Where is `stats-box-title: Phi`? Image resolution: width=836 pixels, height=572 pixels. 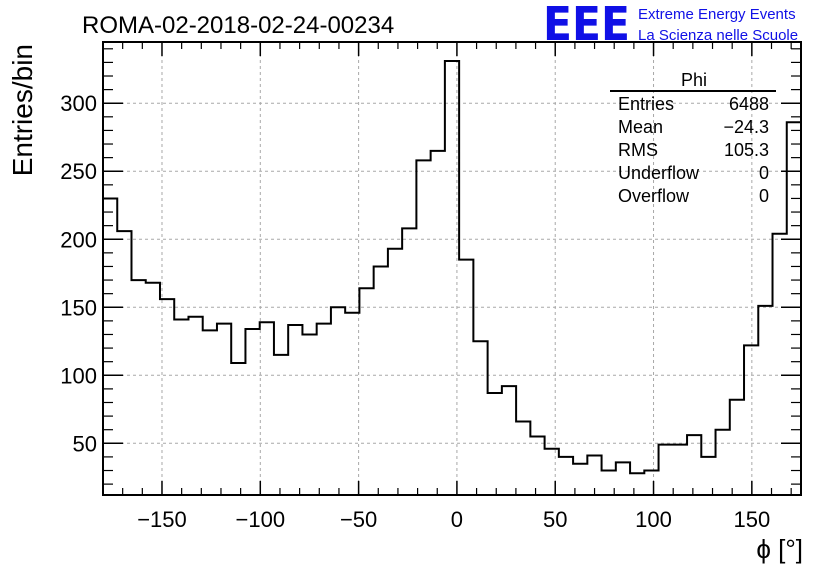
stats-box-title: Phi is located at coordinates (694, 80).